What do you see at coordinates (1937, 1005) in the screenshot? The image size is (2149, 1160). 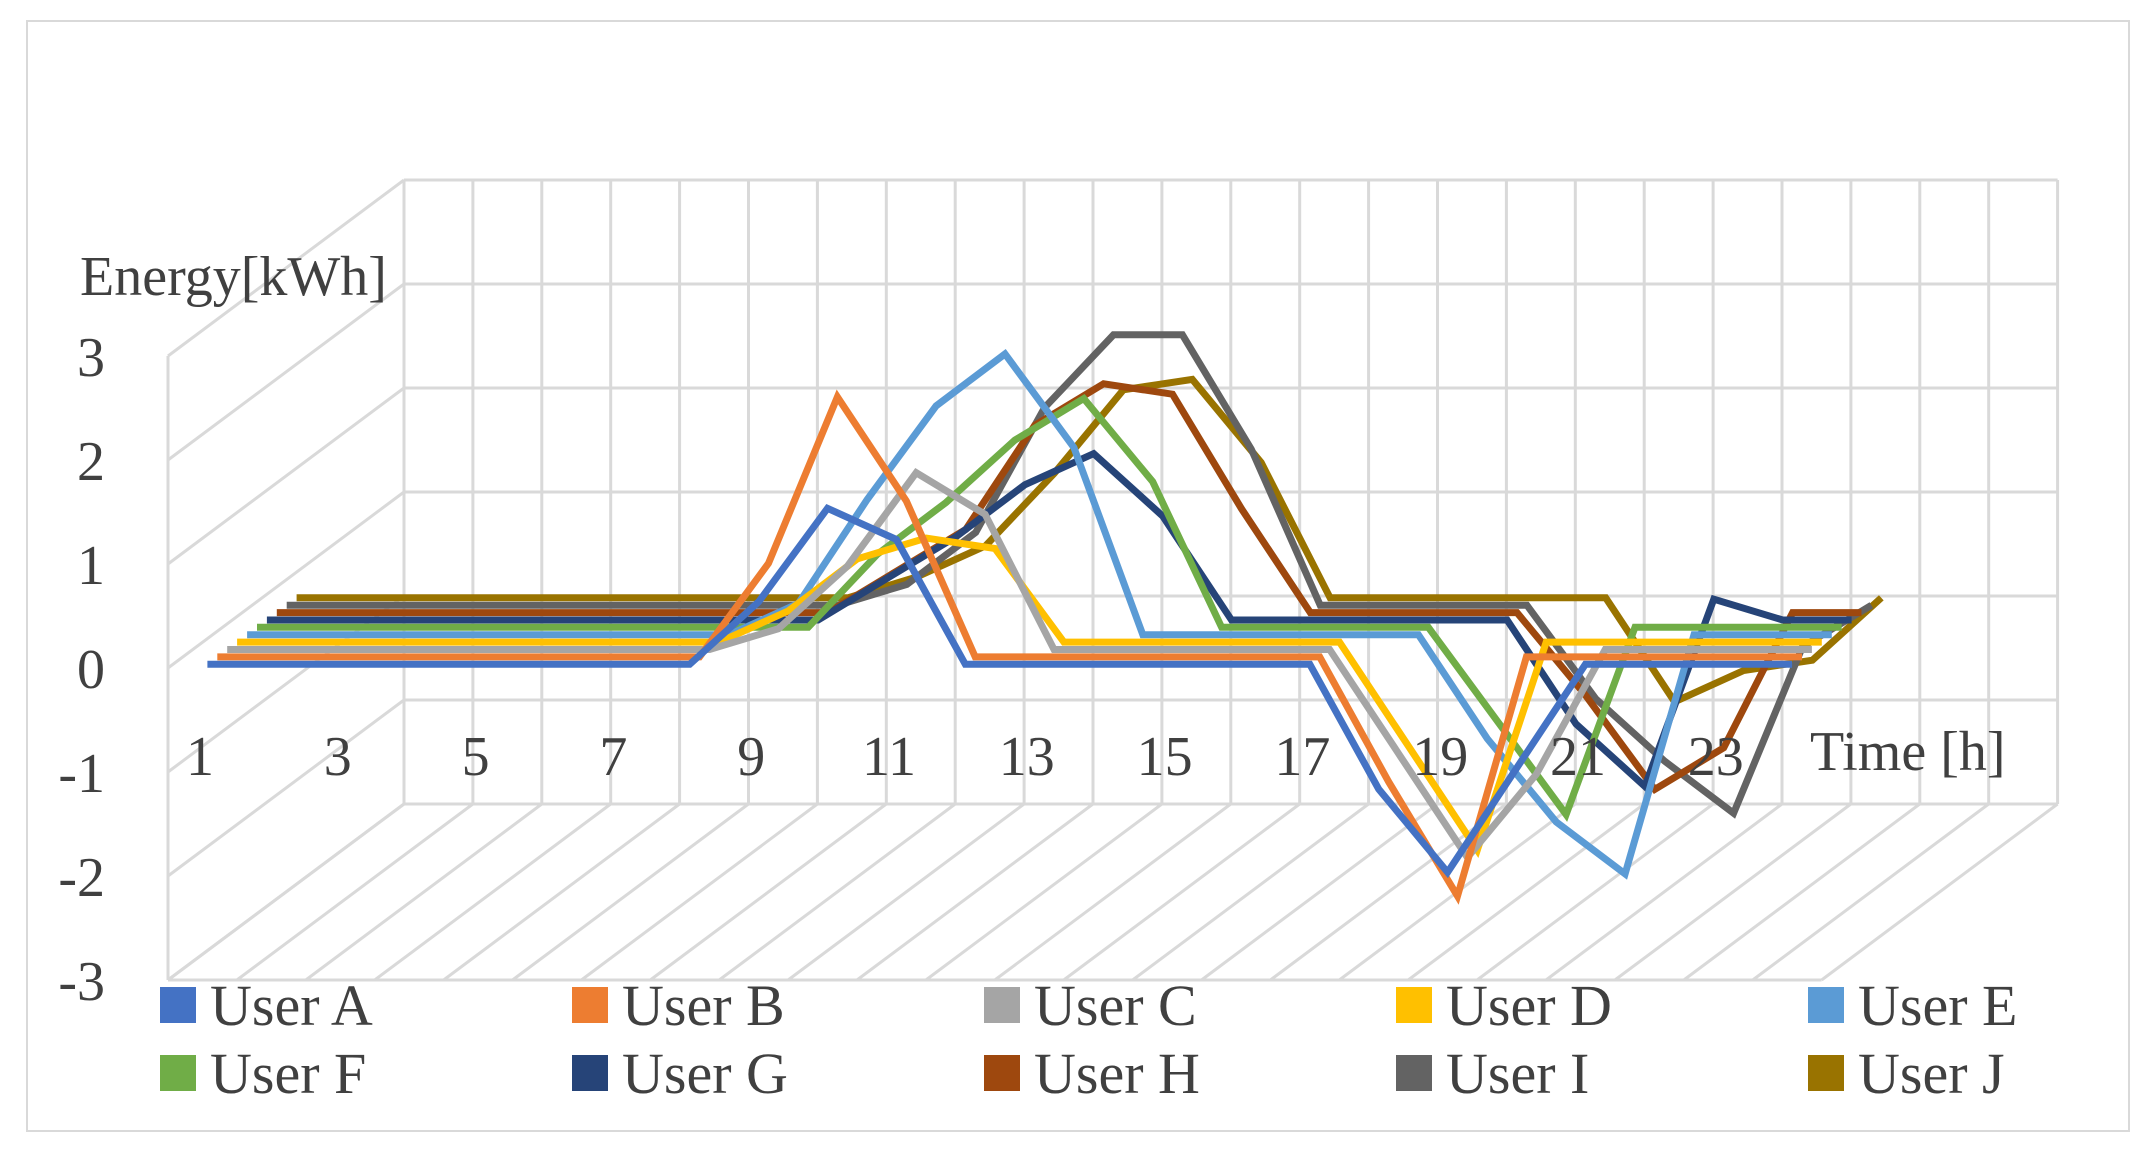 I see `legend-label: User E` at bounding box center [1937, 1005].